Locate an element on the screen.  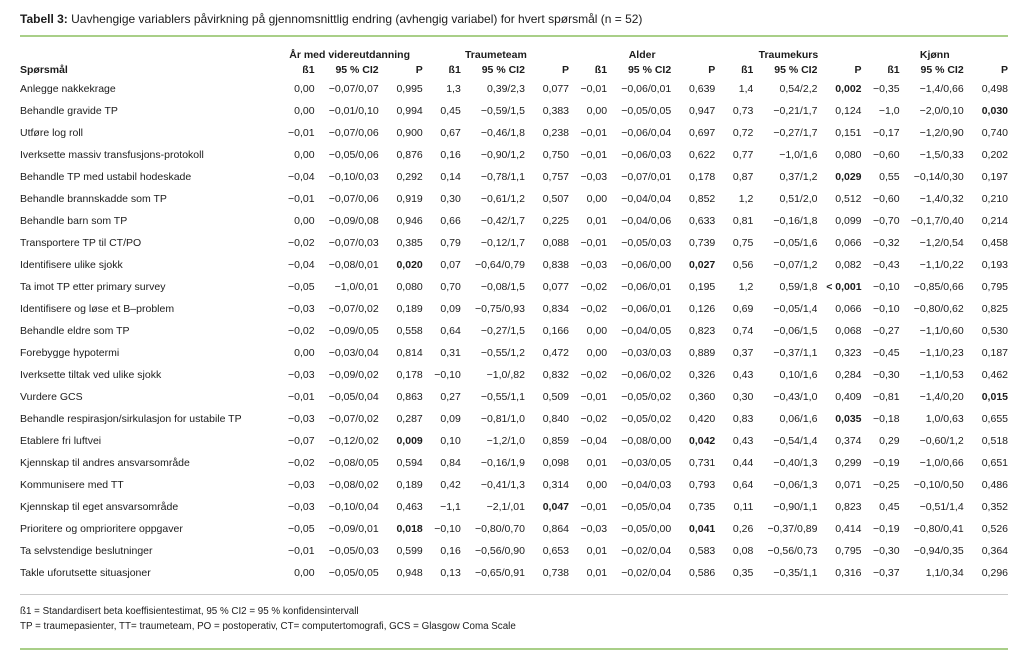
p-cell: 0,948 is located at coordinates (409, 573).